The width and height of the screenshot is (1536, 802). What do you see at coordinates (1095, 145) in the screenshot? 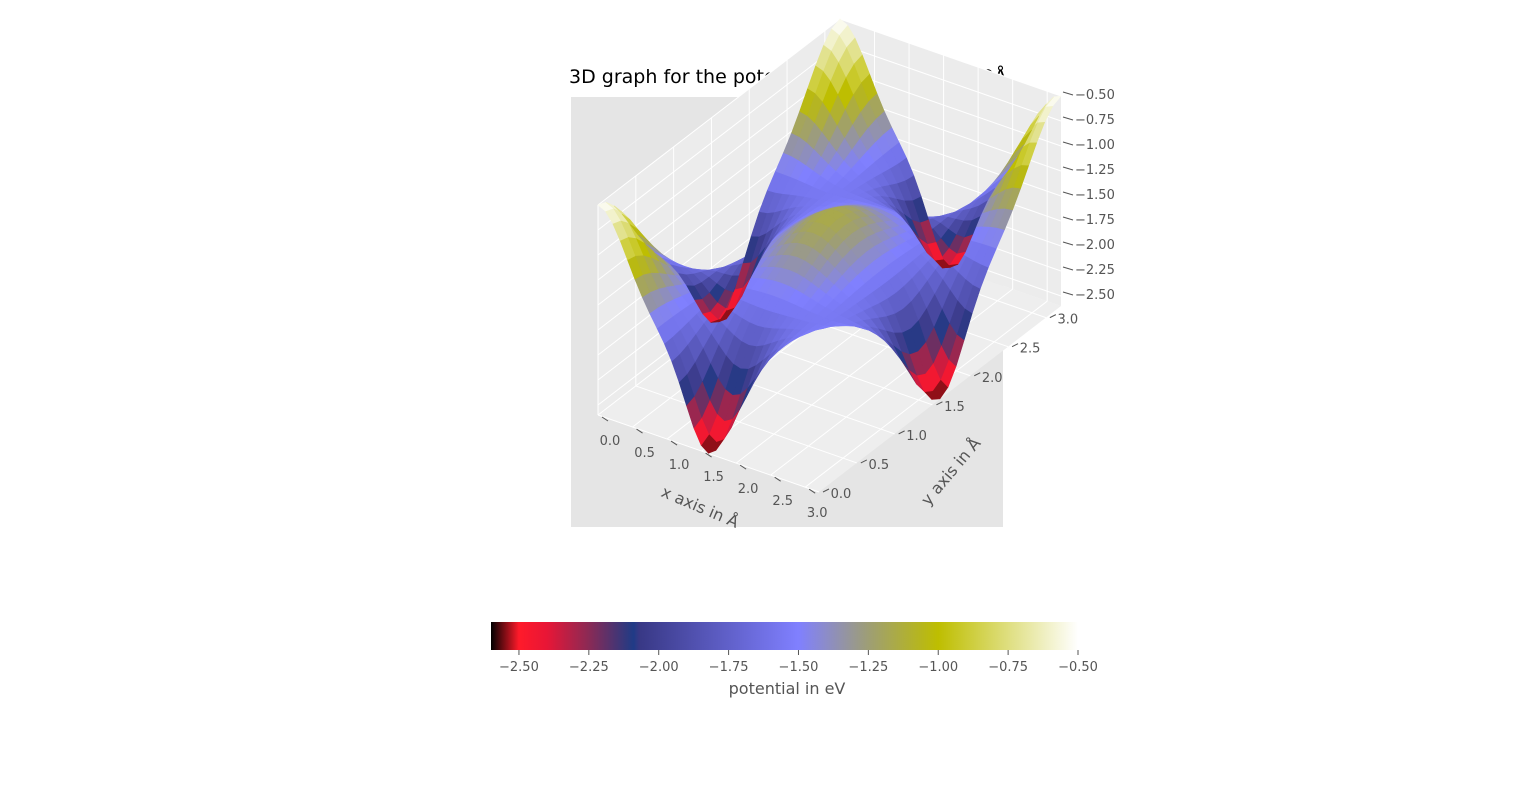
I see `z-tick-label: −1.00` at bounding box center [1095, 145].